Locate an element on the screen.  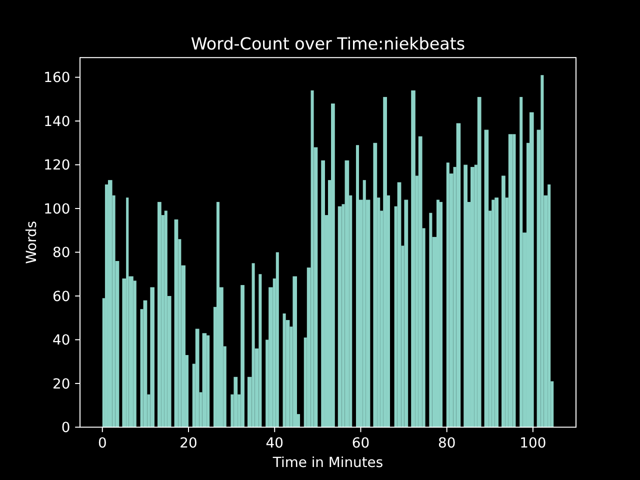
y-tick-label: 120 is located at coordinates (57, 166).